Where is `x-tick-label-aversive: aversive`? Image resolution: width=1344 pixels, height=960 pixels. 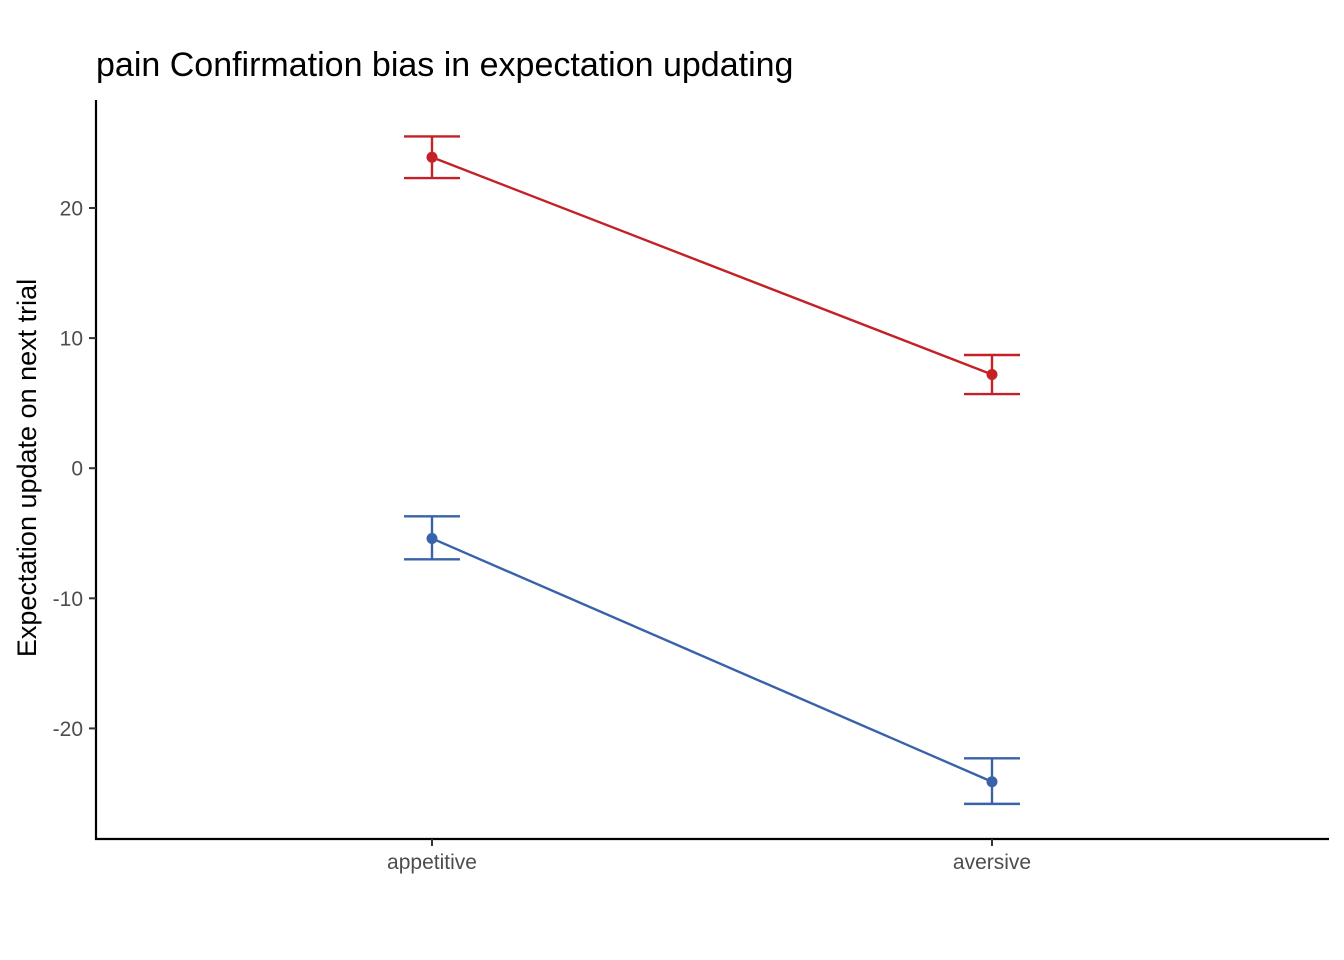
x-tick-label-aversive: aversive is located at coordinates (992, 862).